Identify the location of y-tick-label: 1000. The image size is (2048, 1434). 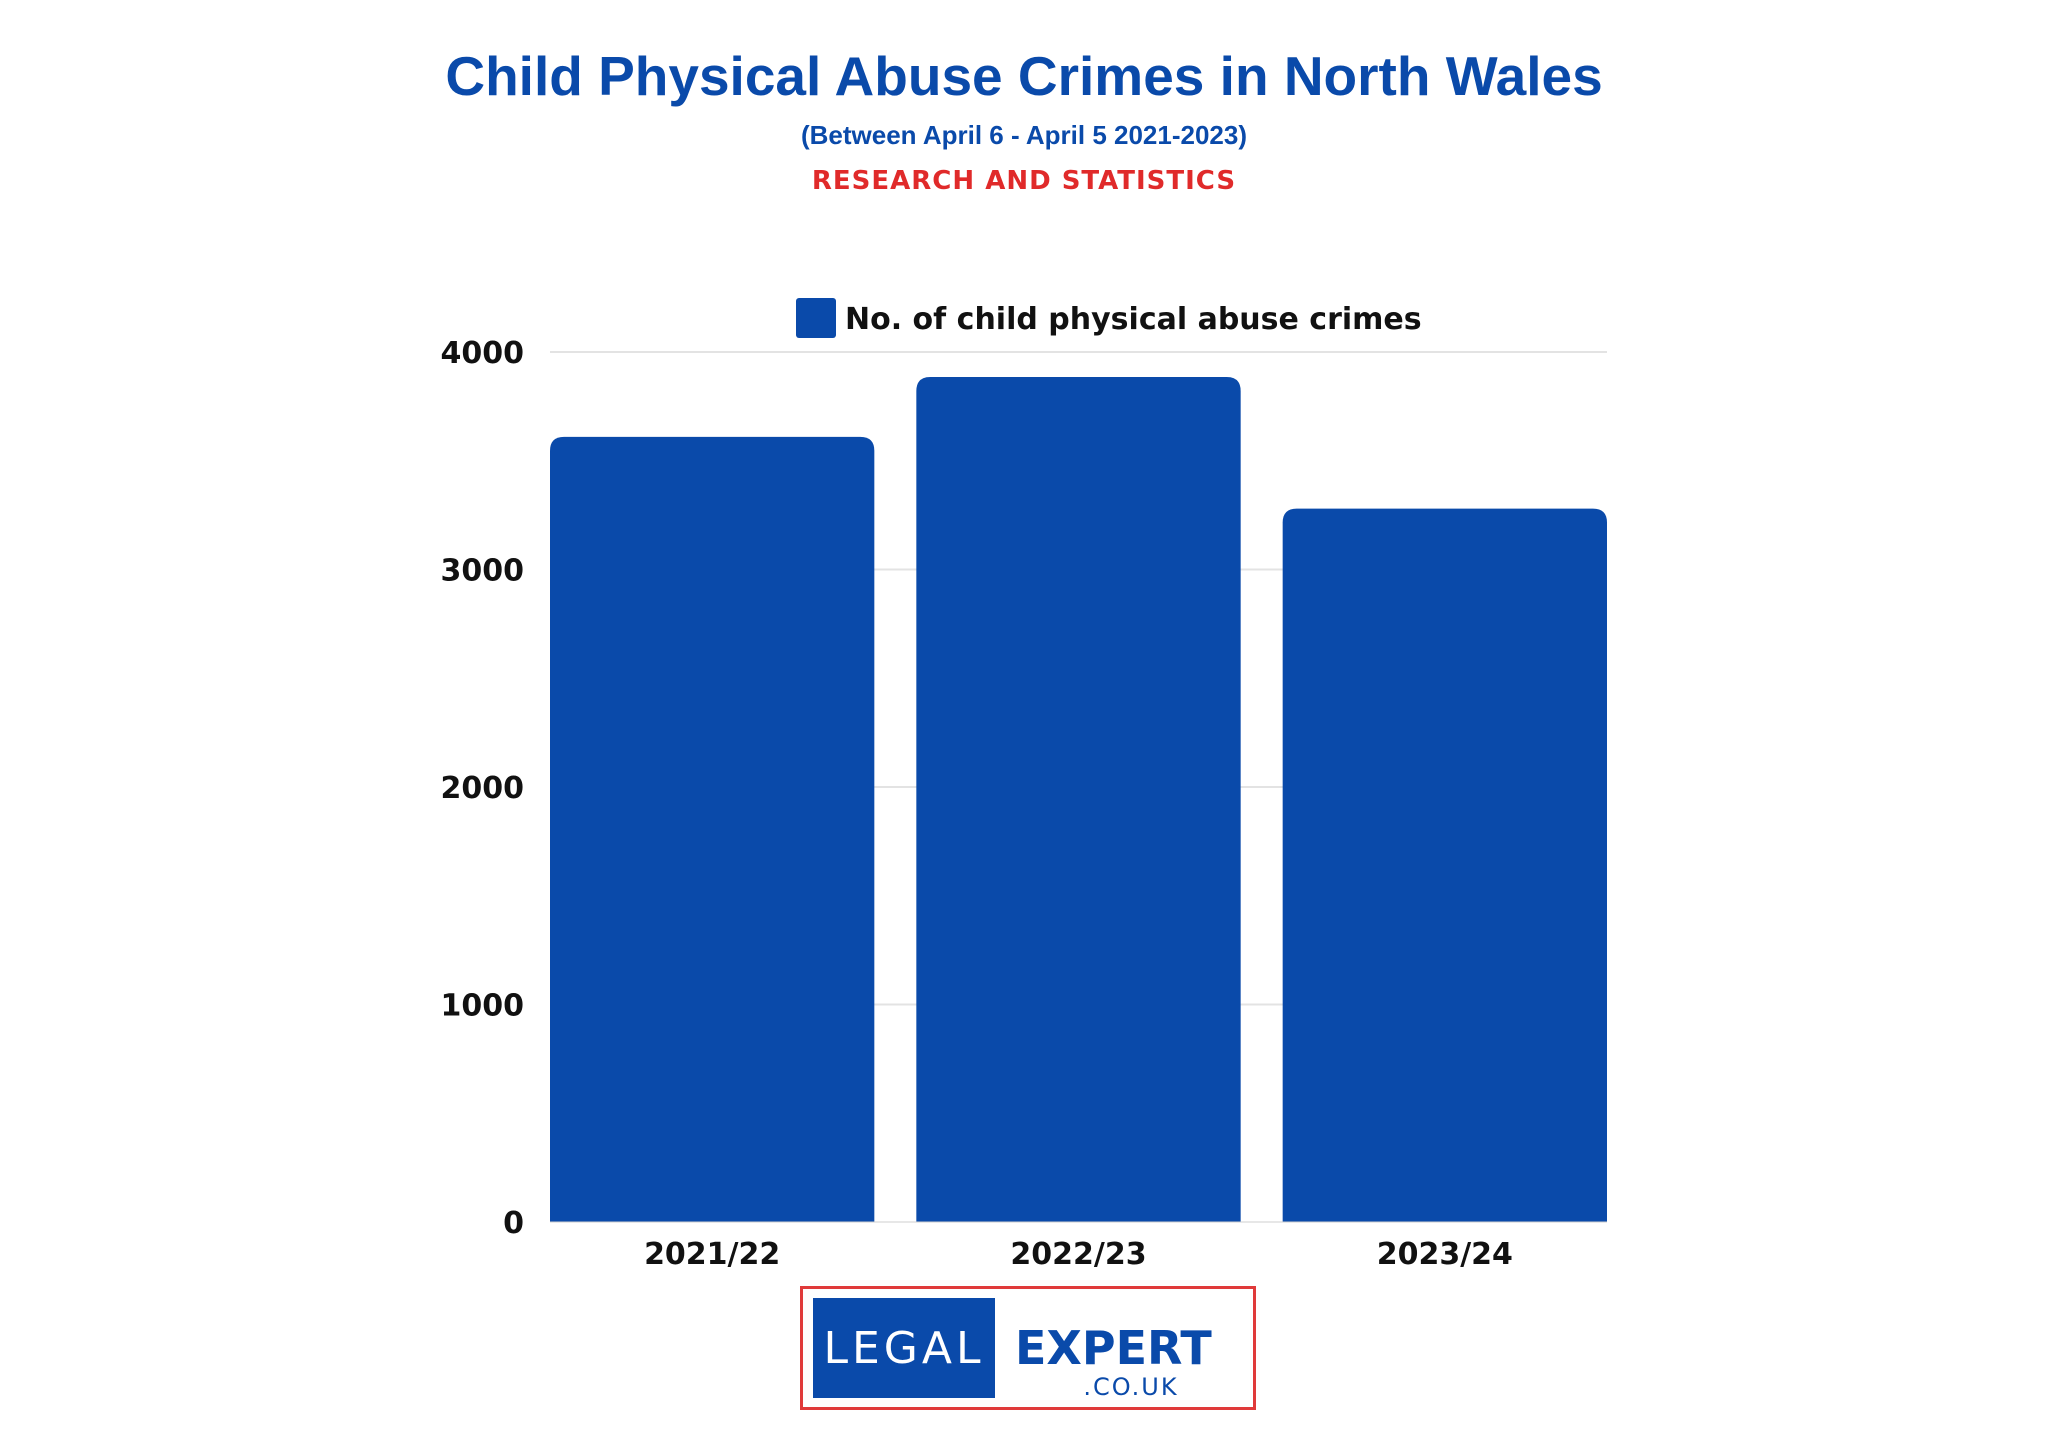
(483, 1006).